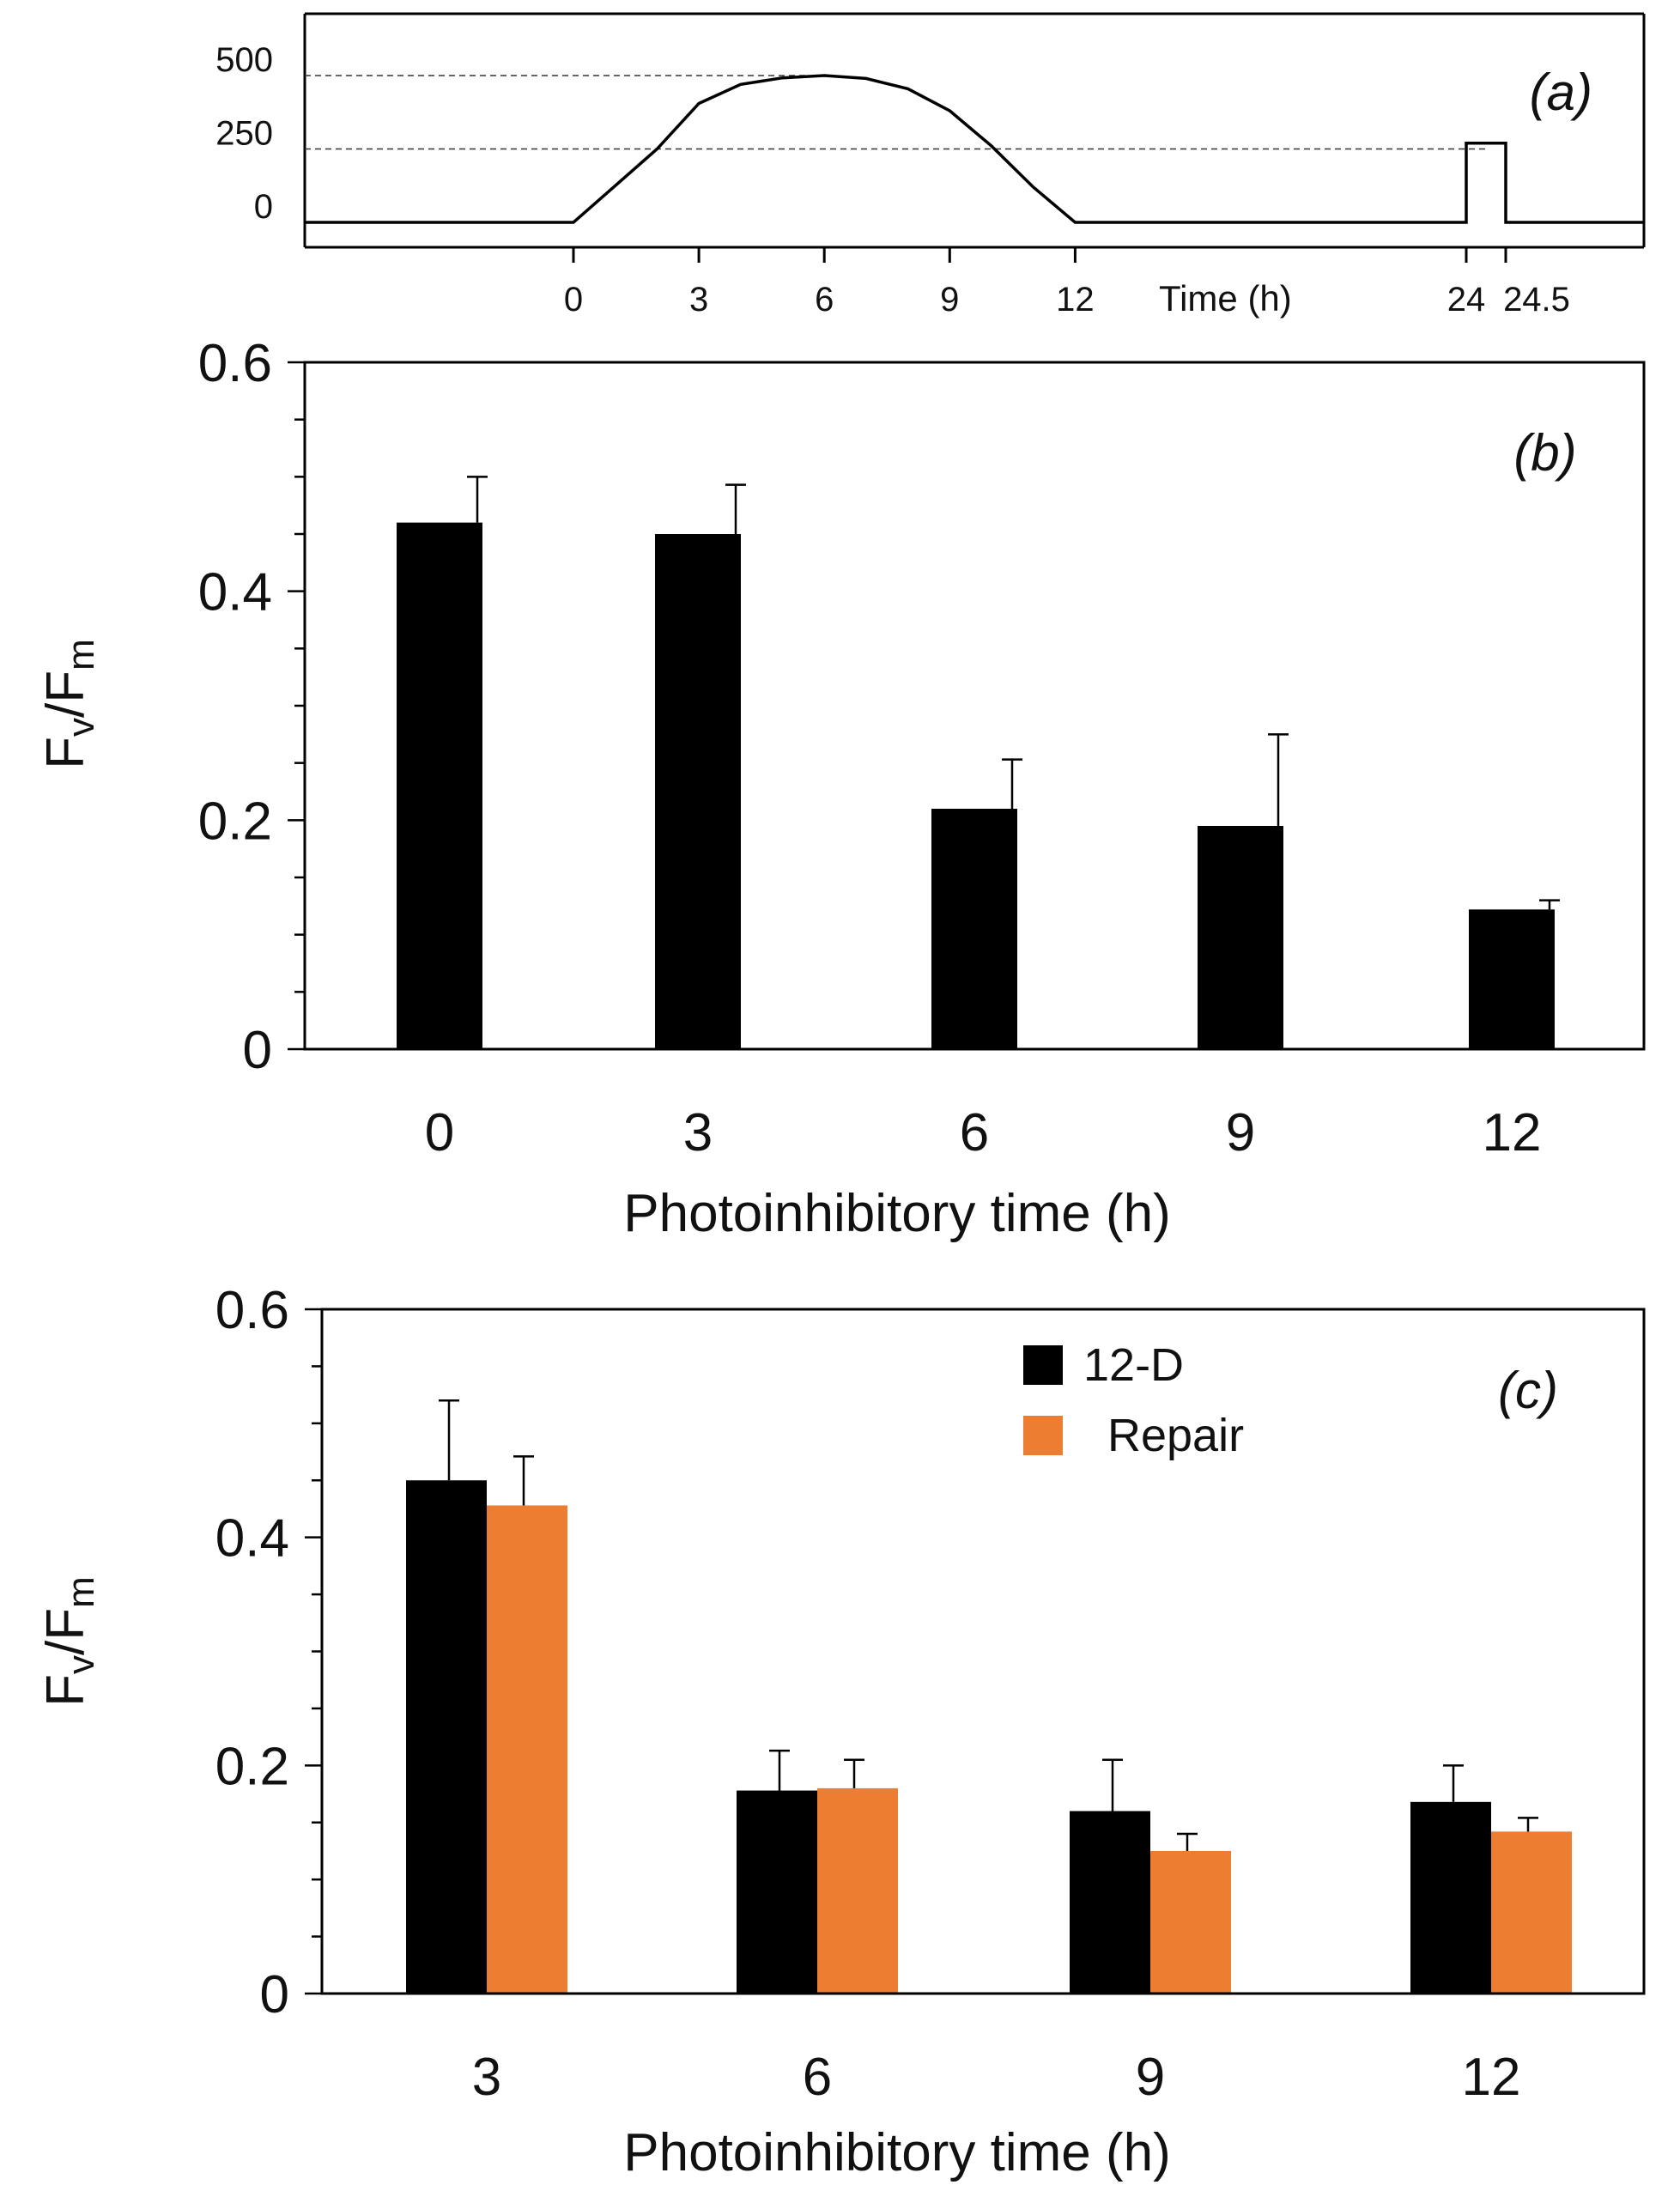 This screenshot has height=2191, width=1680. I want to click on panel-c-x-tick-label: 9, so click(1151, 2077).